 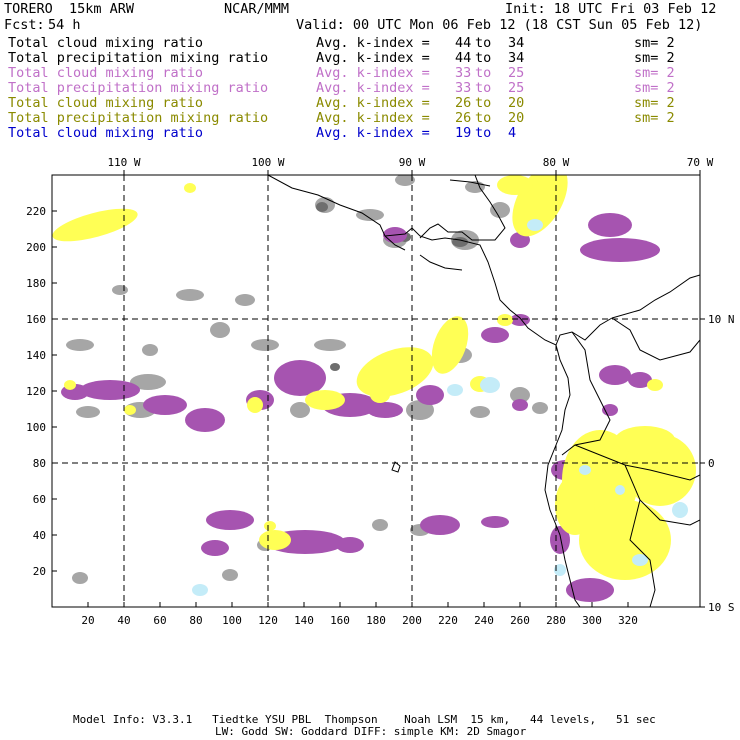 I want to click on legend-row-7-avg: Avg. k-index =, so click(x=373, y=133).